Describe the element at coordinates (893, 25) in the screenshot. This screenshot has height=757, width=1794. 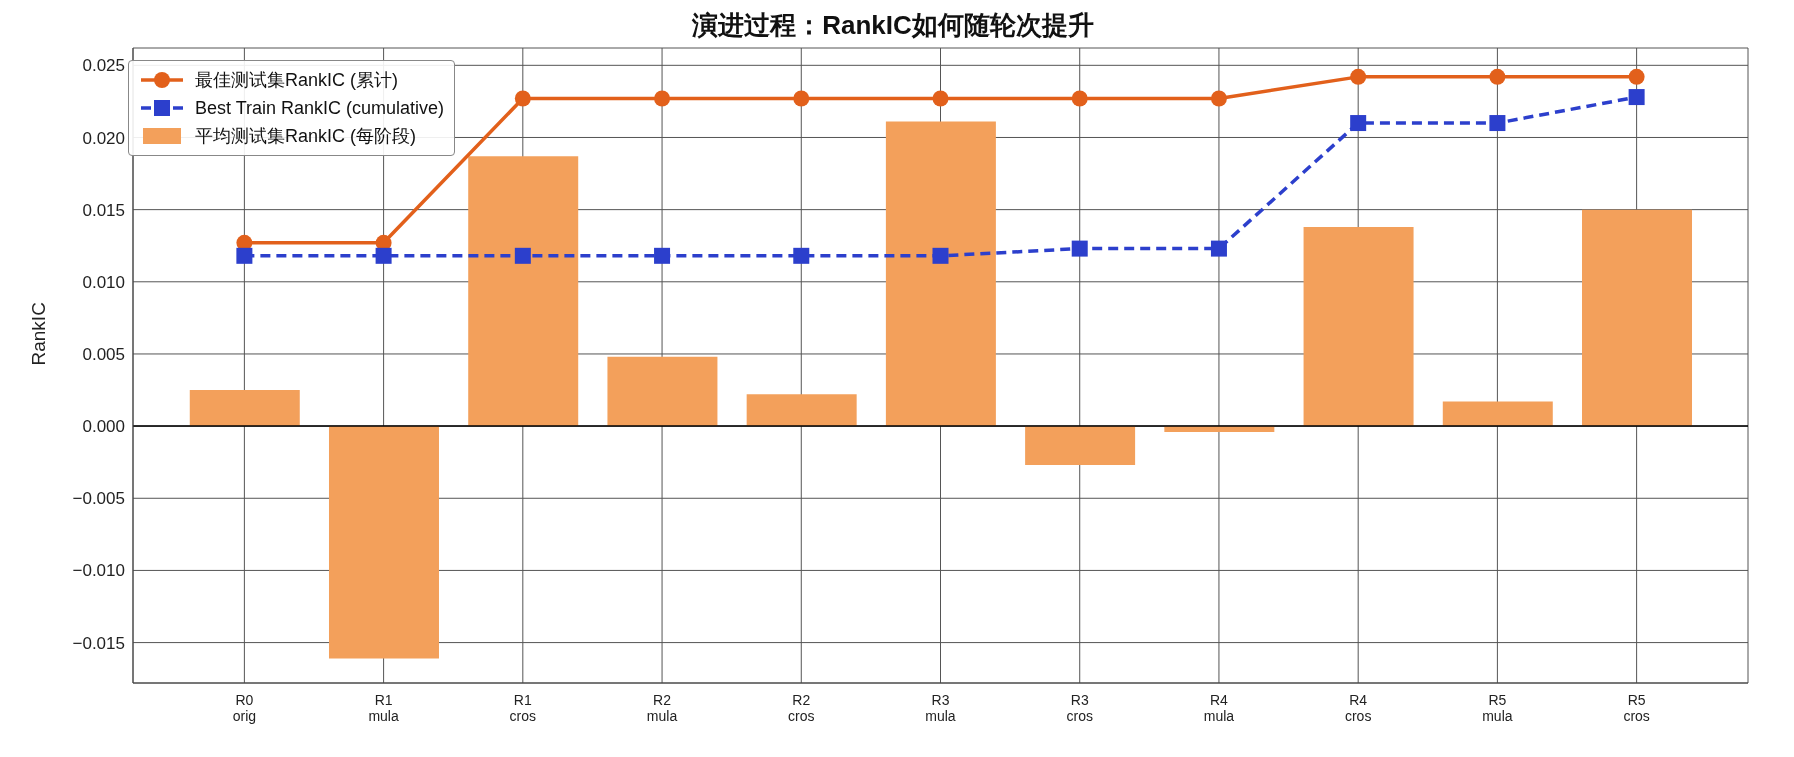
I see `chart-title: 演进过程：RankIC如何随轮次提升` at that location.